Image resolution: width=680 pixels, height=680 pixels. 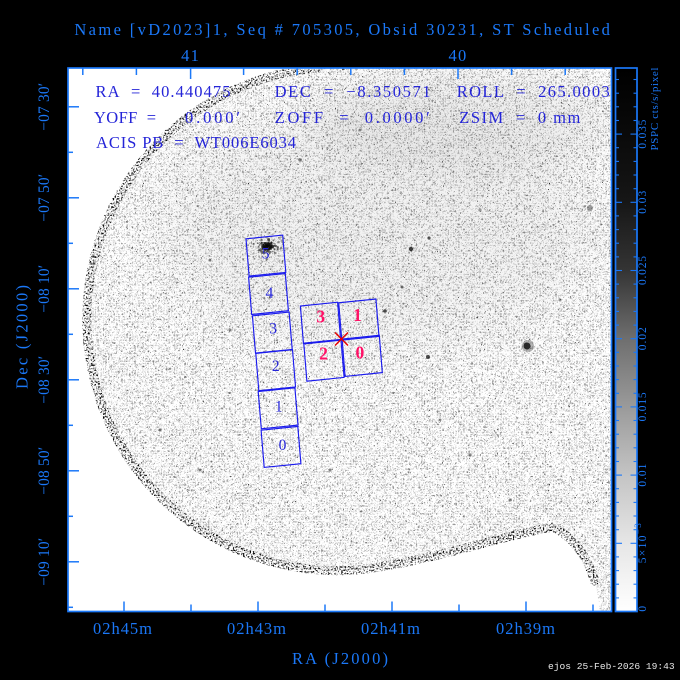 What do you see at coordinates (643, 406) in the screenshot?
I see `svg-text: 0.015` at bounding box center [643, 406].